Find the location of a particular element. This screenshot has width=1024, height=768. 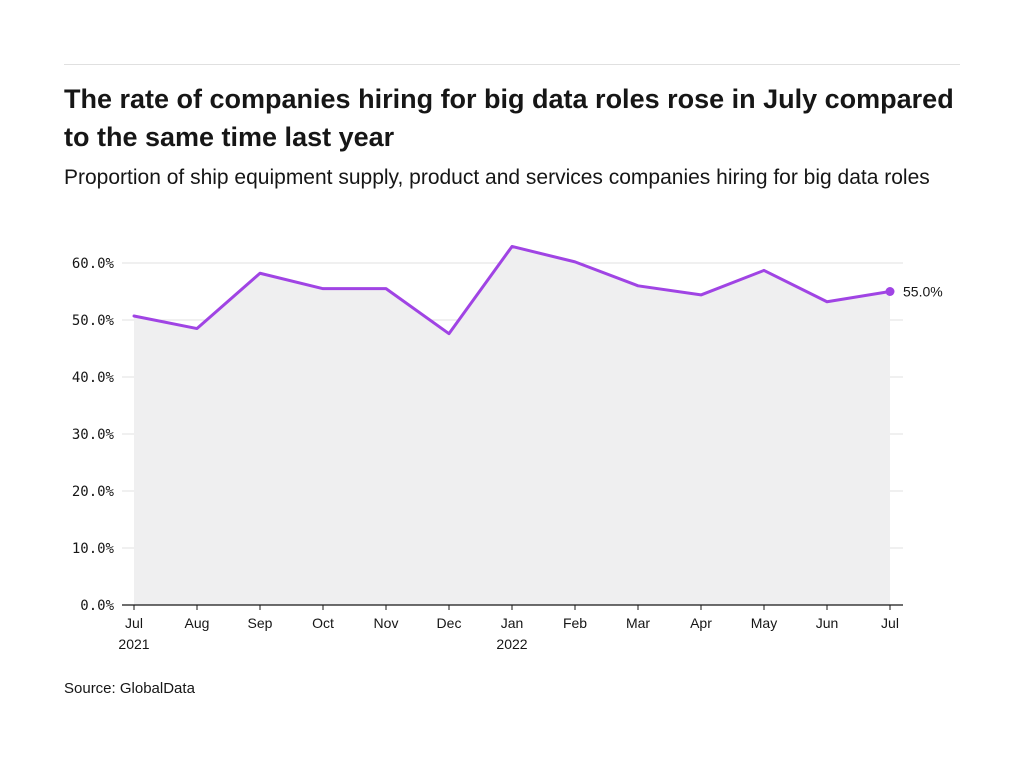

line-layer is located at coordinates (513, 290).